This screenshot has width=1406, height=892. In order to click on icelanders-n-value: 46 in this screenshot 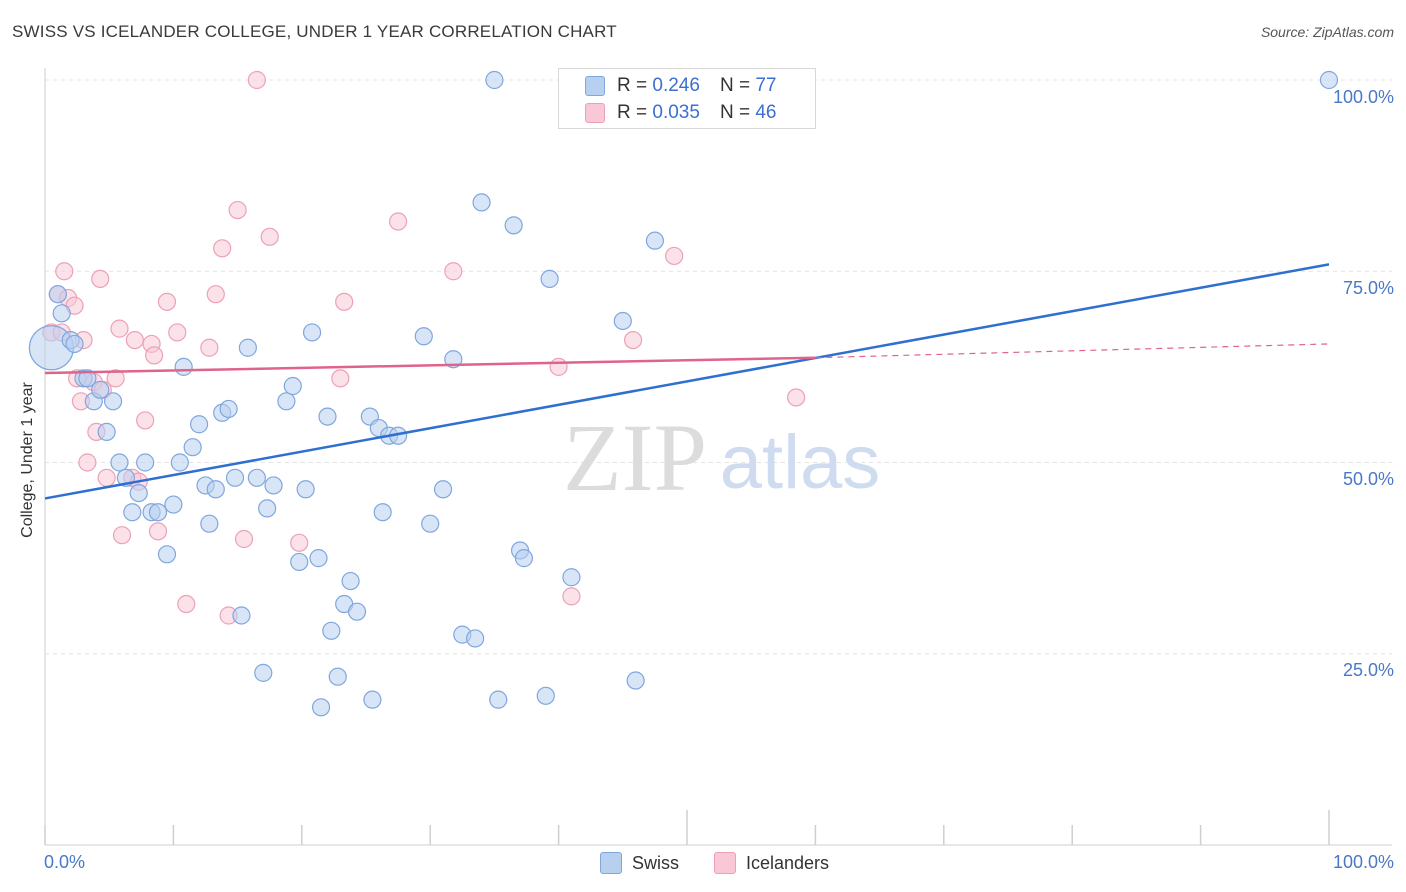, I will do `click(766, 112)`.